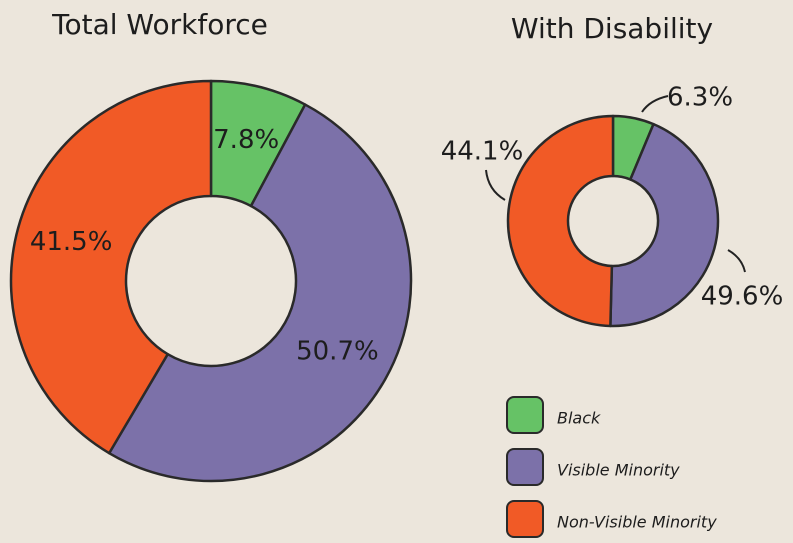 This screenshot has width=793, height=543. I want to click on data-label: 6.3%, so click(700, 98).